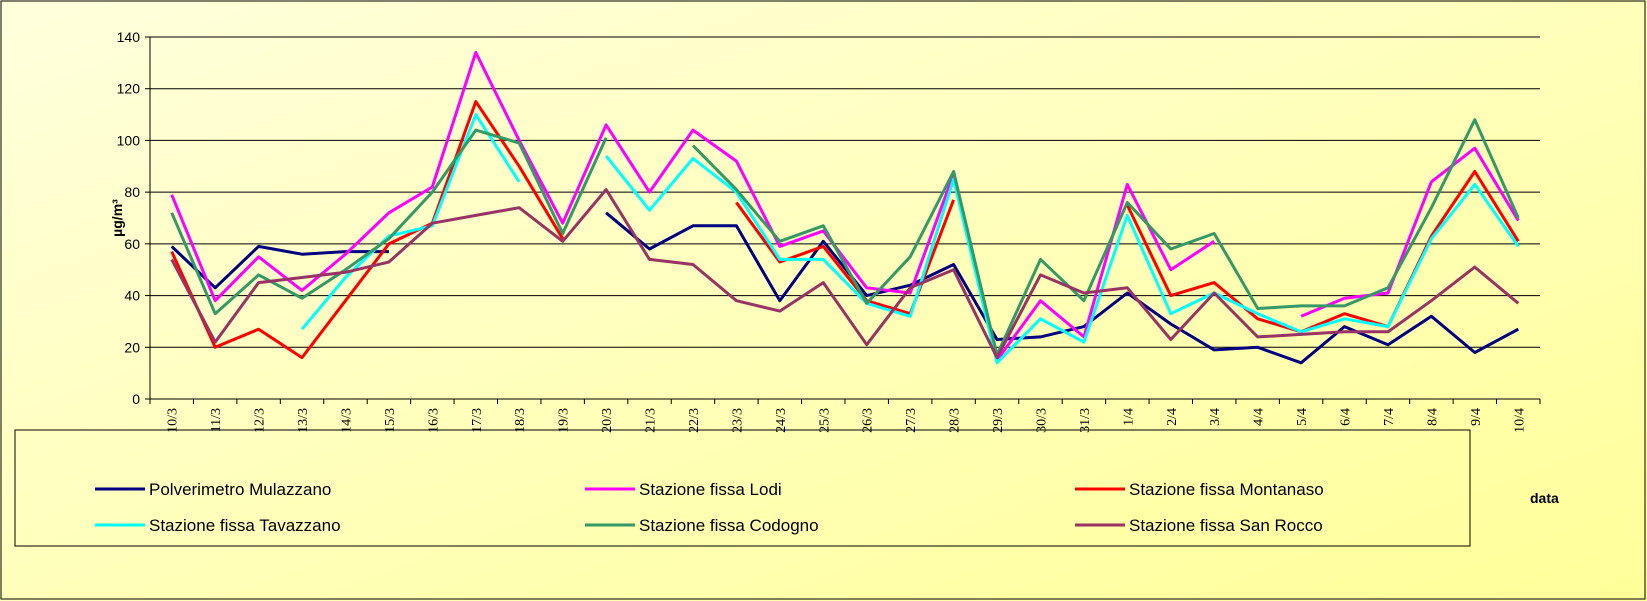 This screenshot has height=601, width=1647. What do you see at coordinates (998, 420) in the screenshot?
I see `x-tick-label: 29/3` at bounding box center [998, 420].